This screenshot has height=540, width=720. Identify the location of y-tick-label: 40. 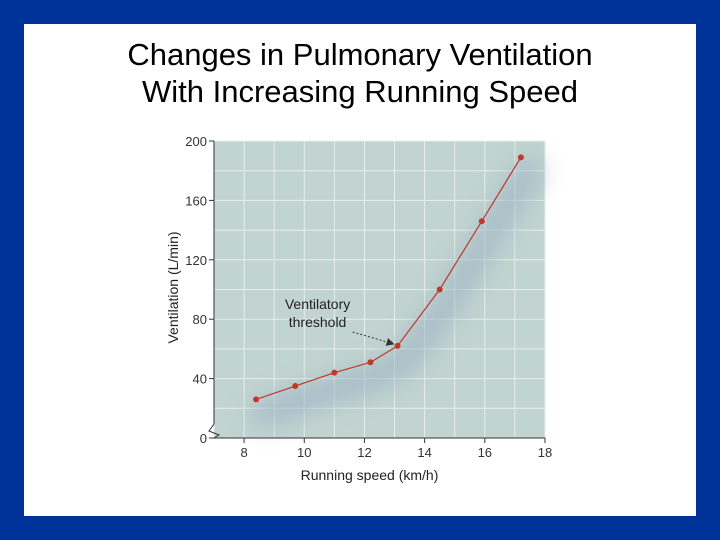
(200, 379).